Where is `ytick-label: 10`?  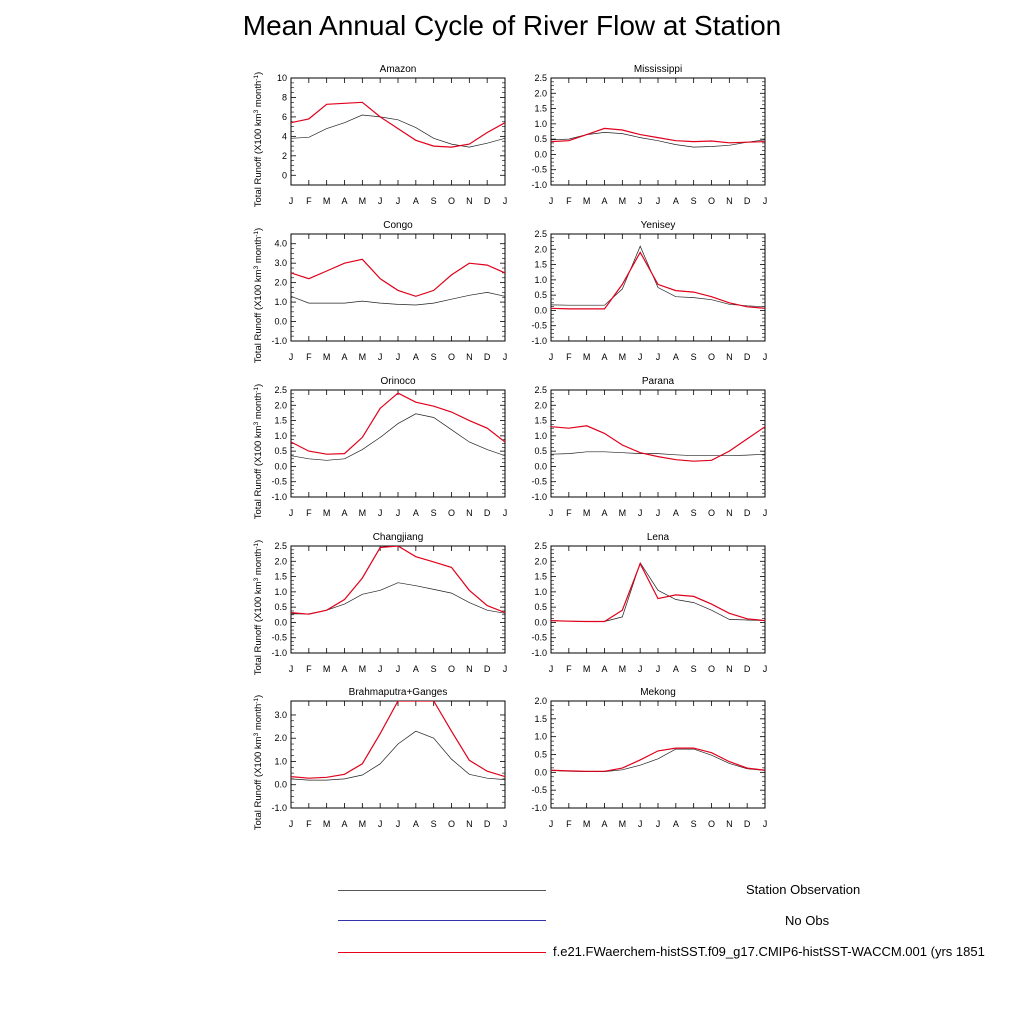 ytick-label: 10 is located at coordinates (282, 78).